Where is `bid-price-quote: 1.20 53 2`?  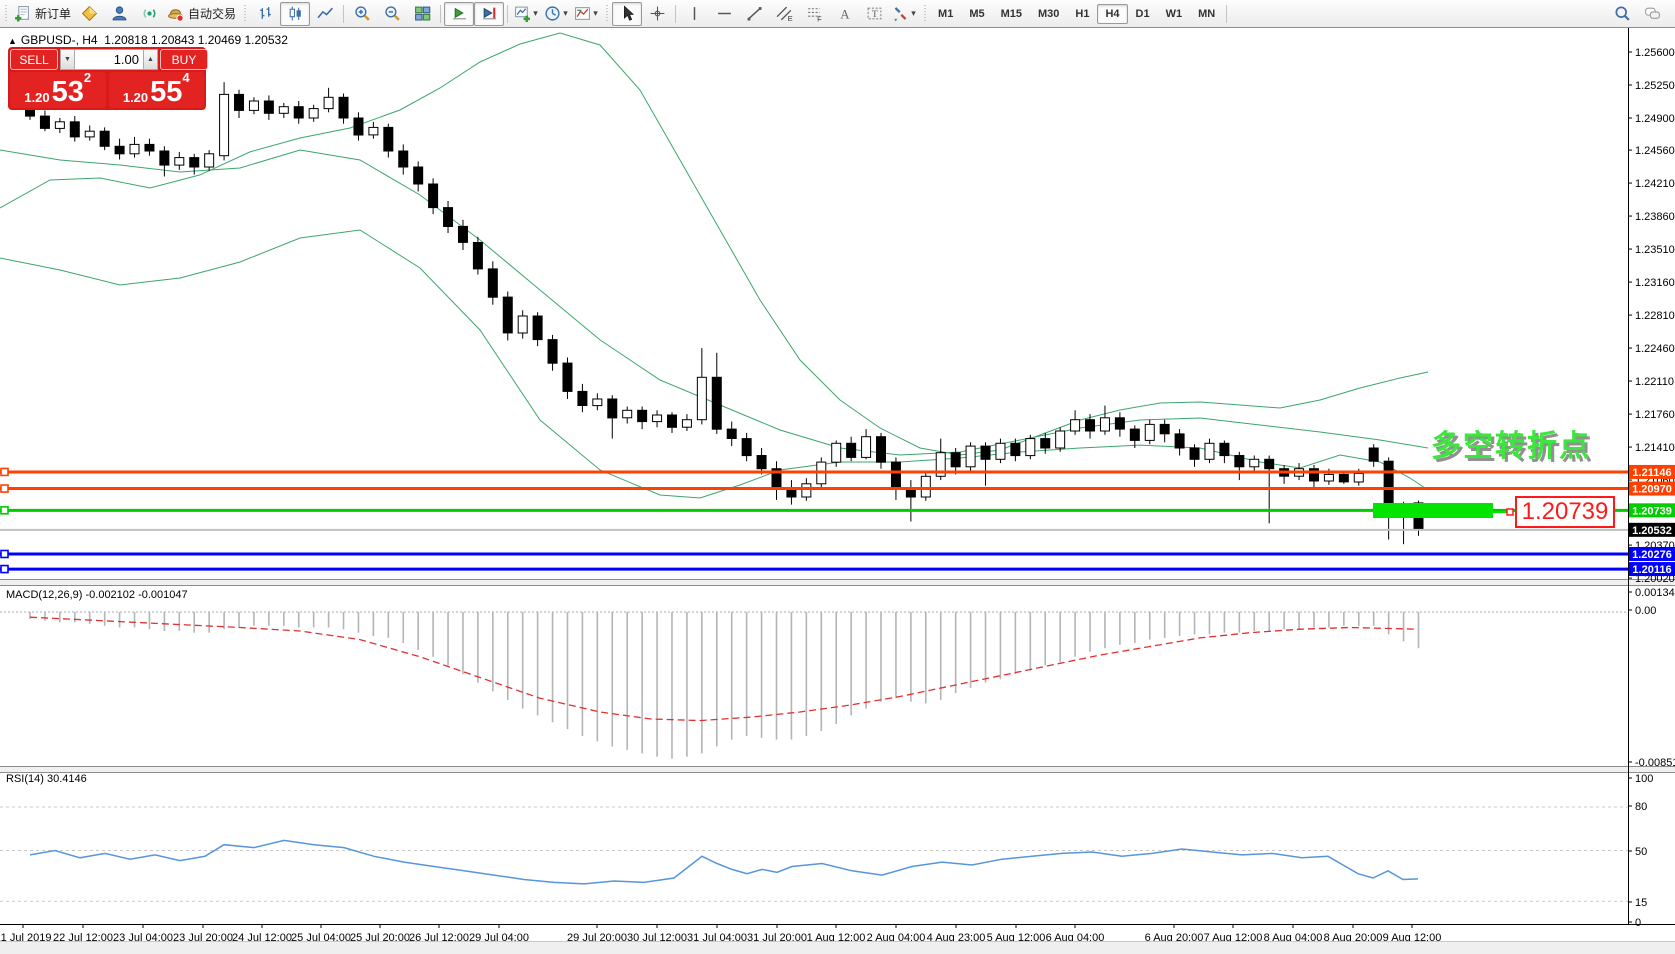
bid-price-quote: 1.20 53 2 is located at coordinates (58, 89).